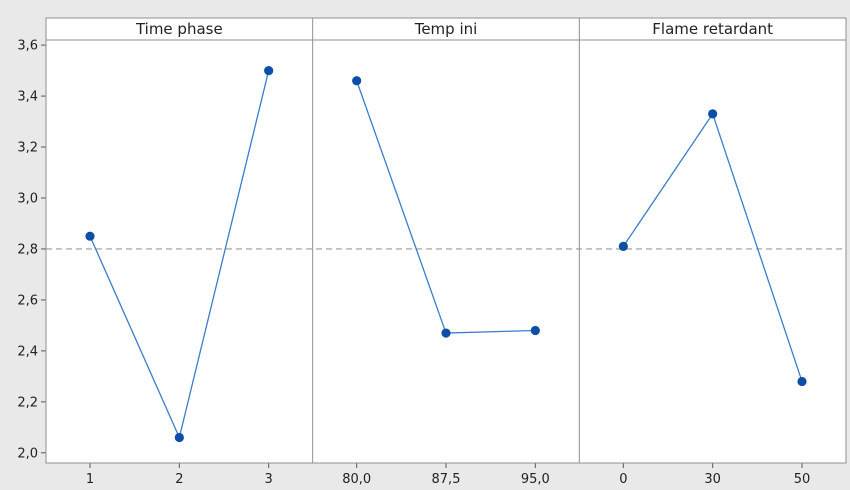  Describe the element at coordinates (27, 97) in the screenshot. I see `y-tick-label: 3,4` at that location.